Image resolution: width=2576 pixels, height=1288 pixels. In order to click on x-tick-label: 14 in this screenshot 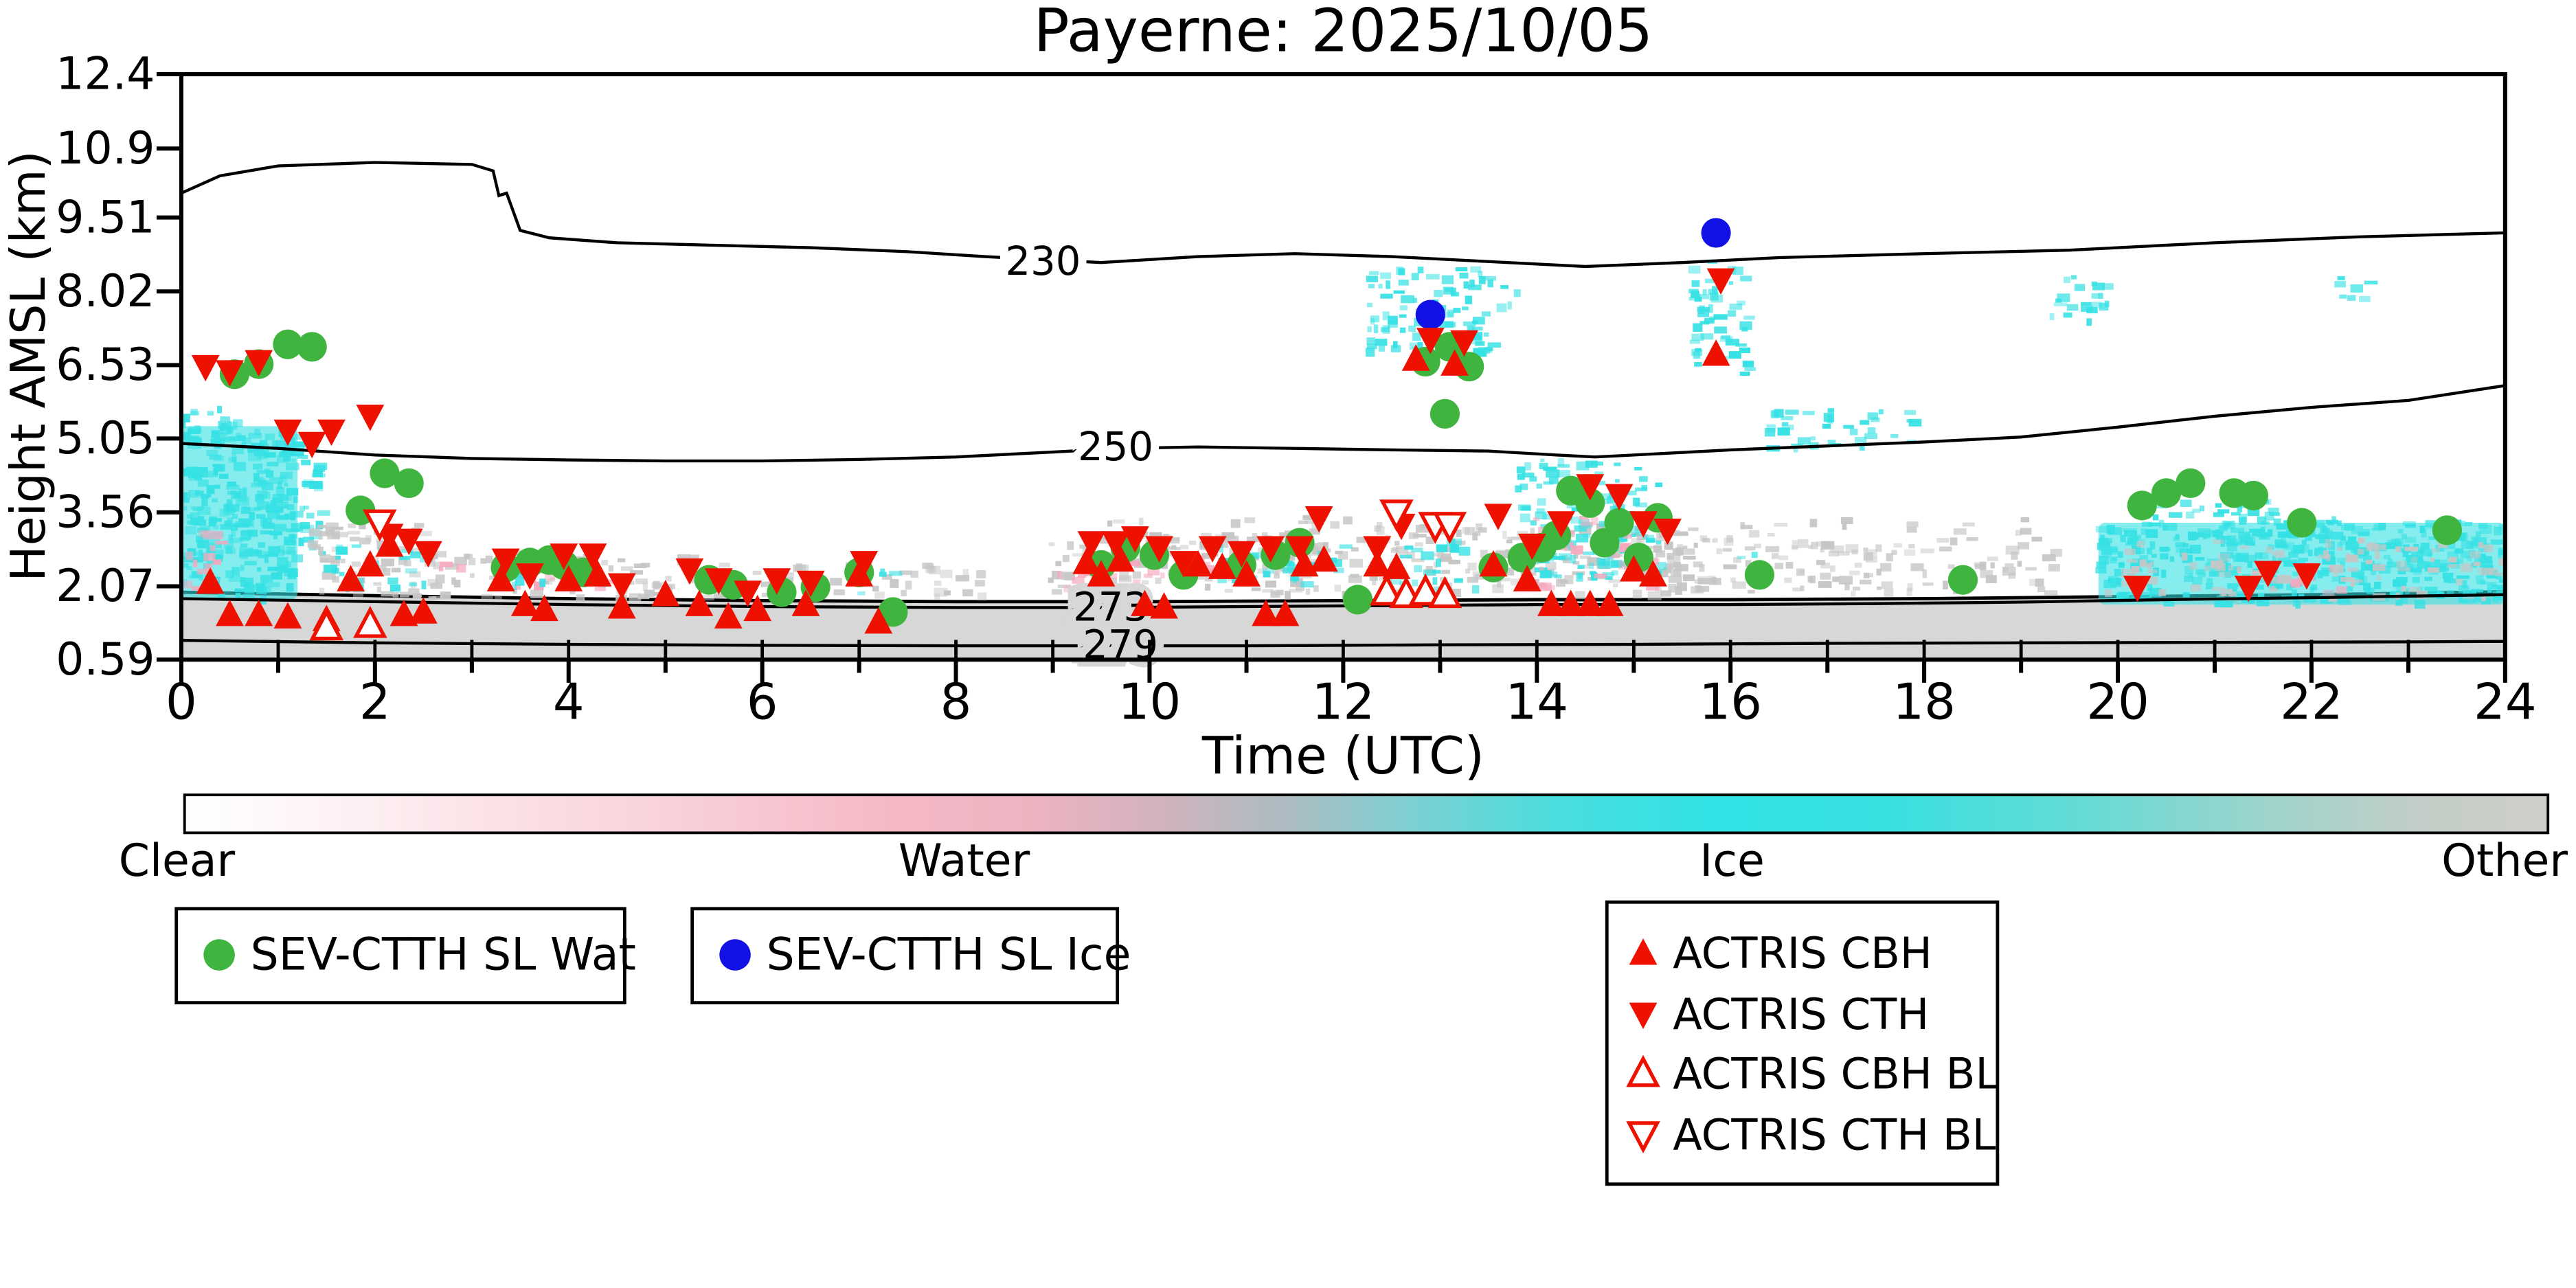, I will do `click(1536, 702)`.